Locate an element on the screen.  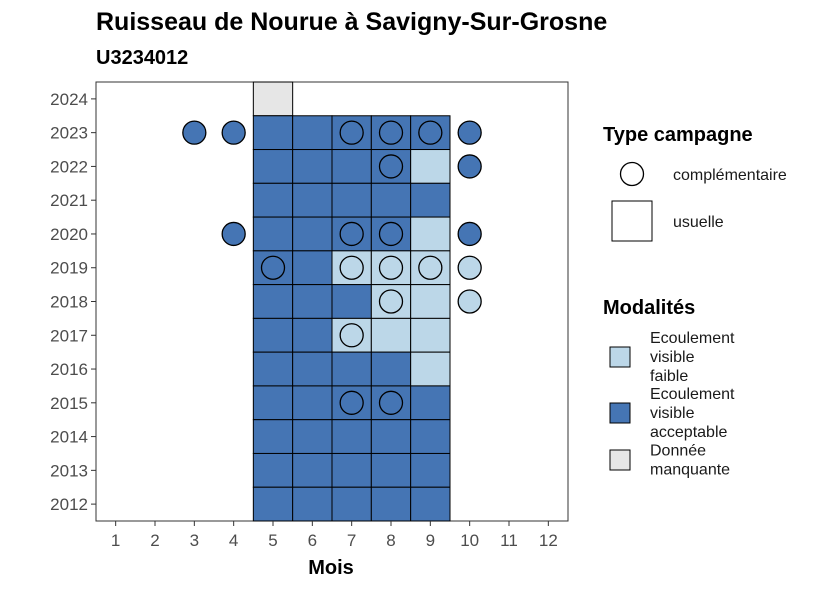
y-tick-label-2017: 2017 is located at coordinates (69, 335).